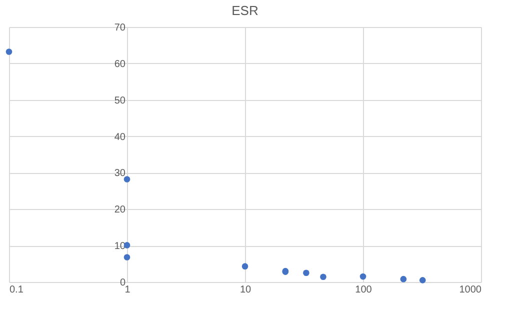  What do you see at coordinates (470, 290) in the screenshot?
I see `x-tick-label: 1000` at bounding box center [470, 290].